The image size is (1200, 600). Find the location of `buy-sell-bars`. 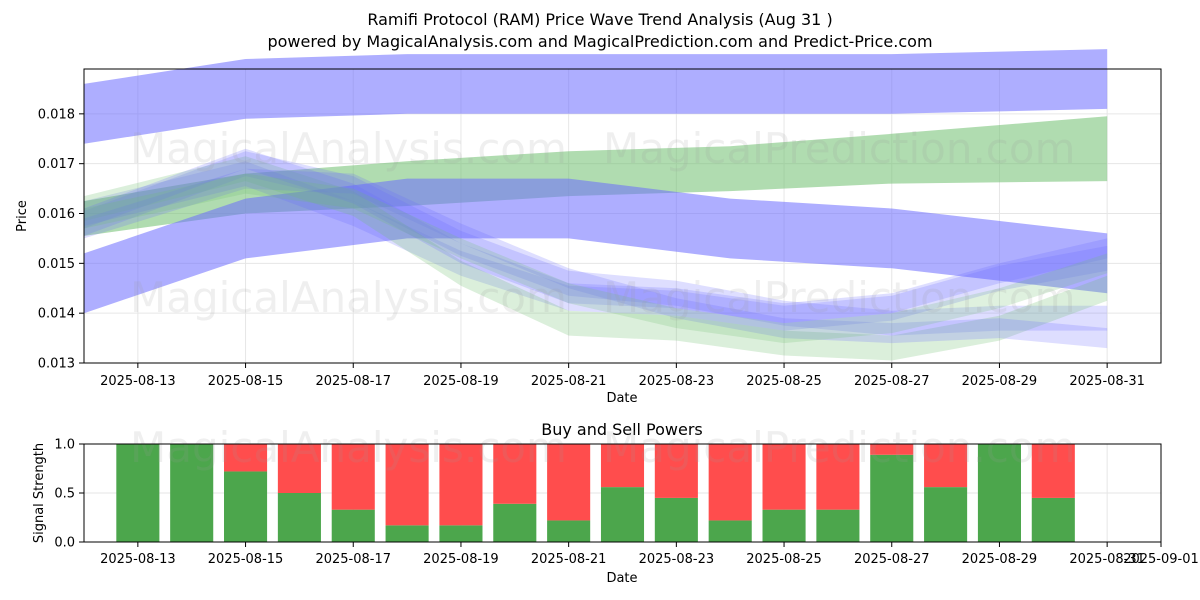

buy-sell-bars is located at coordinates (595, 493).